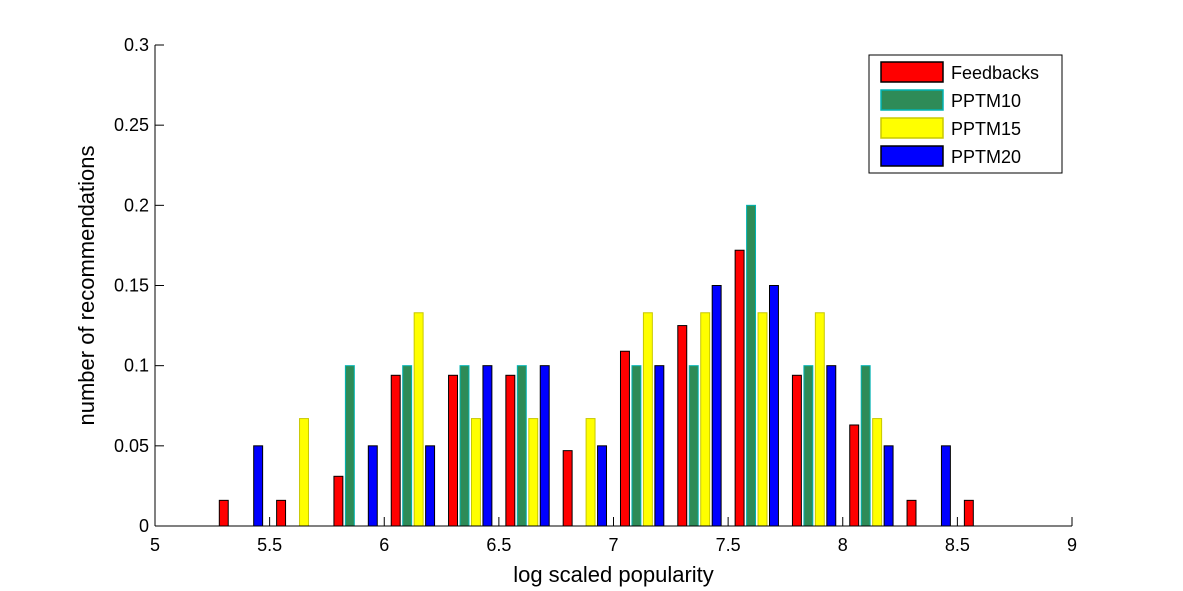 The height and width of the screenshot is (591, 1183). What do you see at coordinates (912, 100) in the screenshot?
I see `legend-swatch-pptm10` at bounding box center [912, 100].